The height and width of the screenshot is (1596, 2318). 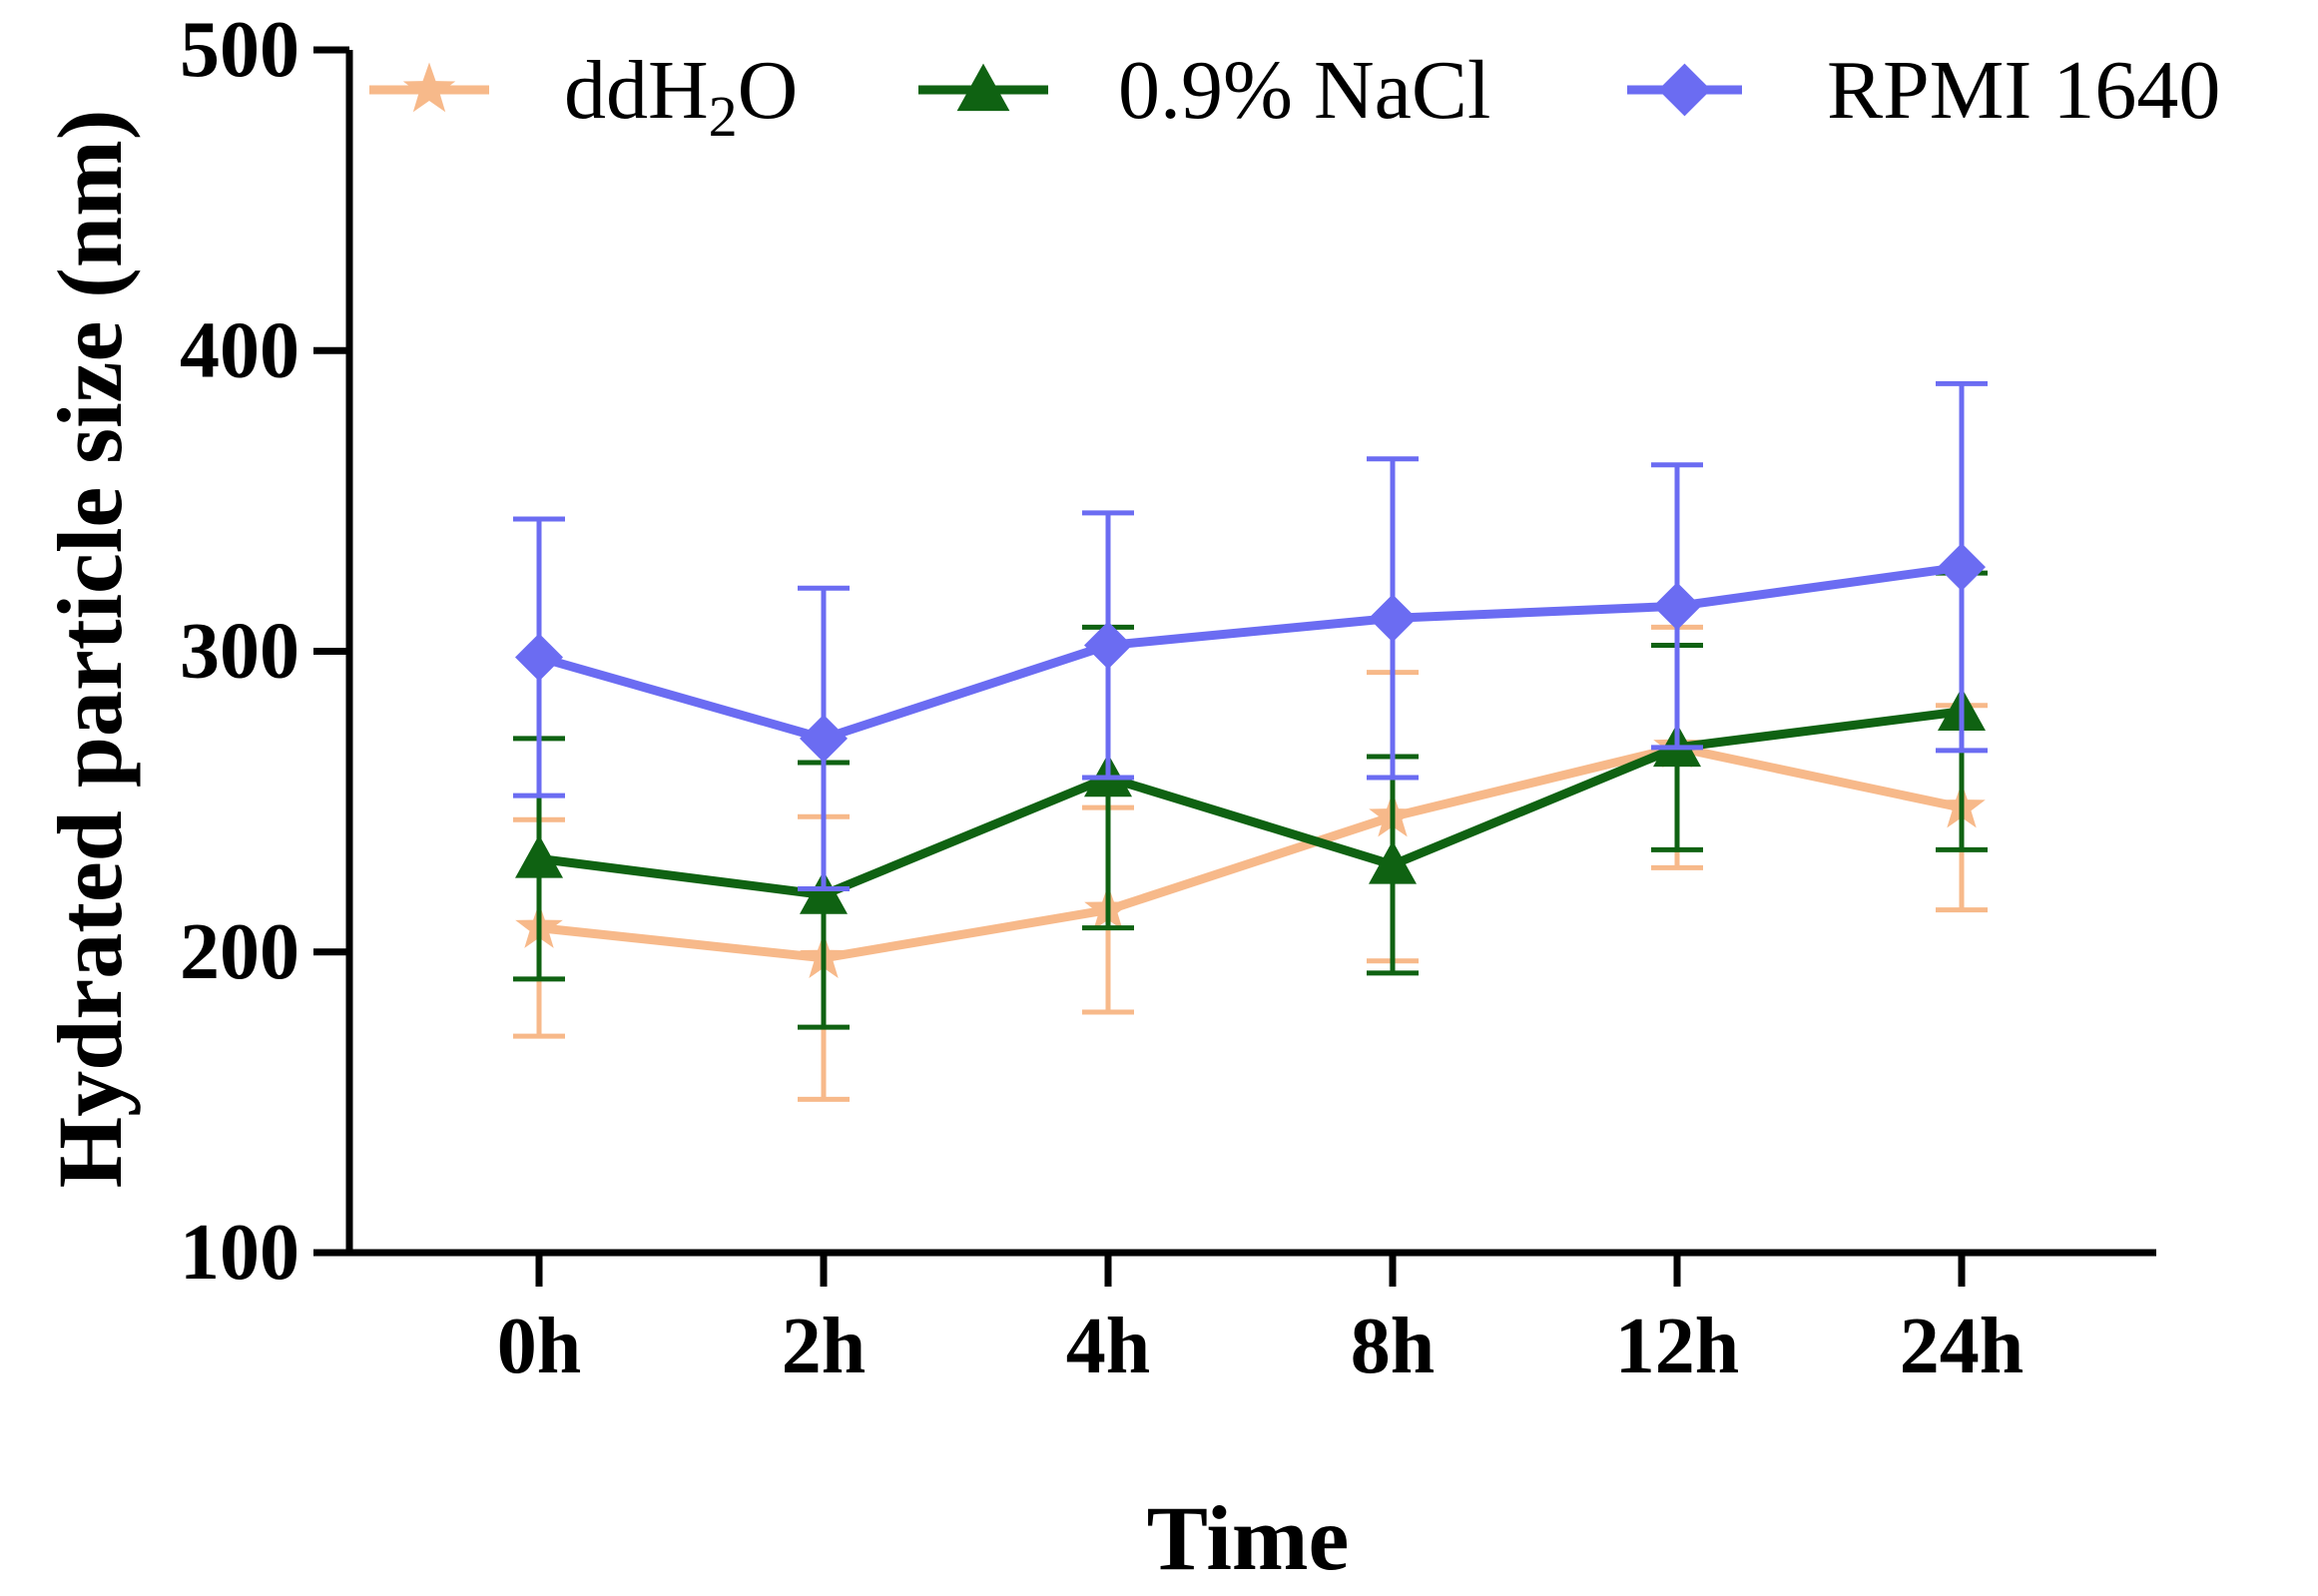 I want to click on x-tick-label: 24h, so click(x=1962, y=1346).